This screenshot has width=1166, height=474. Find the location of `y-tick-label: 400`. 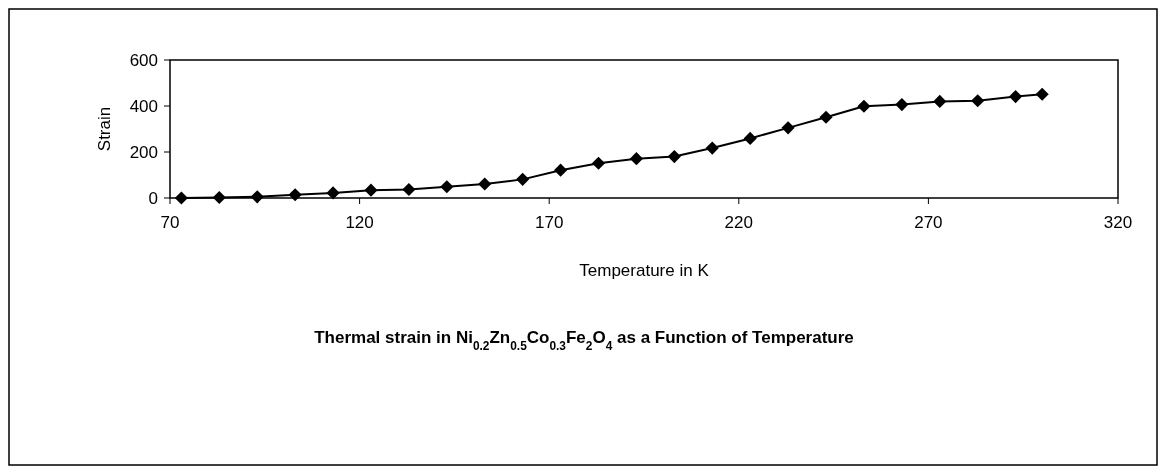

y-tick-label: 400 is located at coordinates (143, 106).